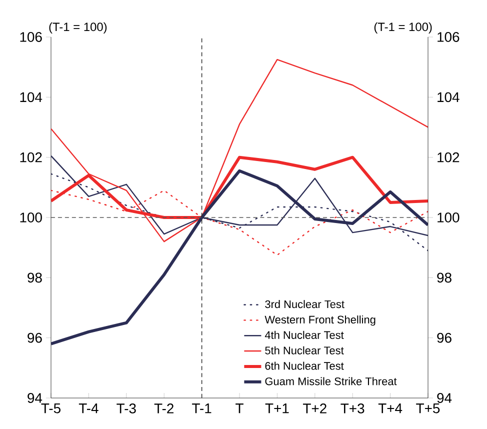 The image size is (487, 429). Describe the element at coordinates (444, 398) in the screenshot. I see `y2-tick-label: 94` at that location.